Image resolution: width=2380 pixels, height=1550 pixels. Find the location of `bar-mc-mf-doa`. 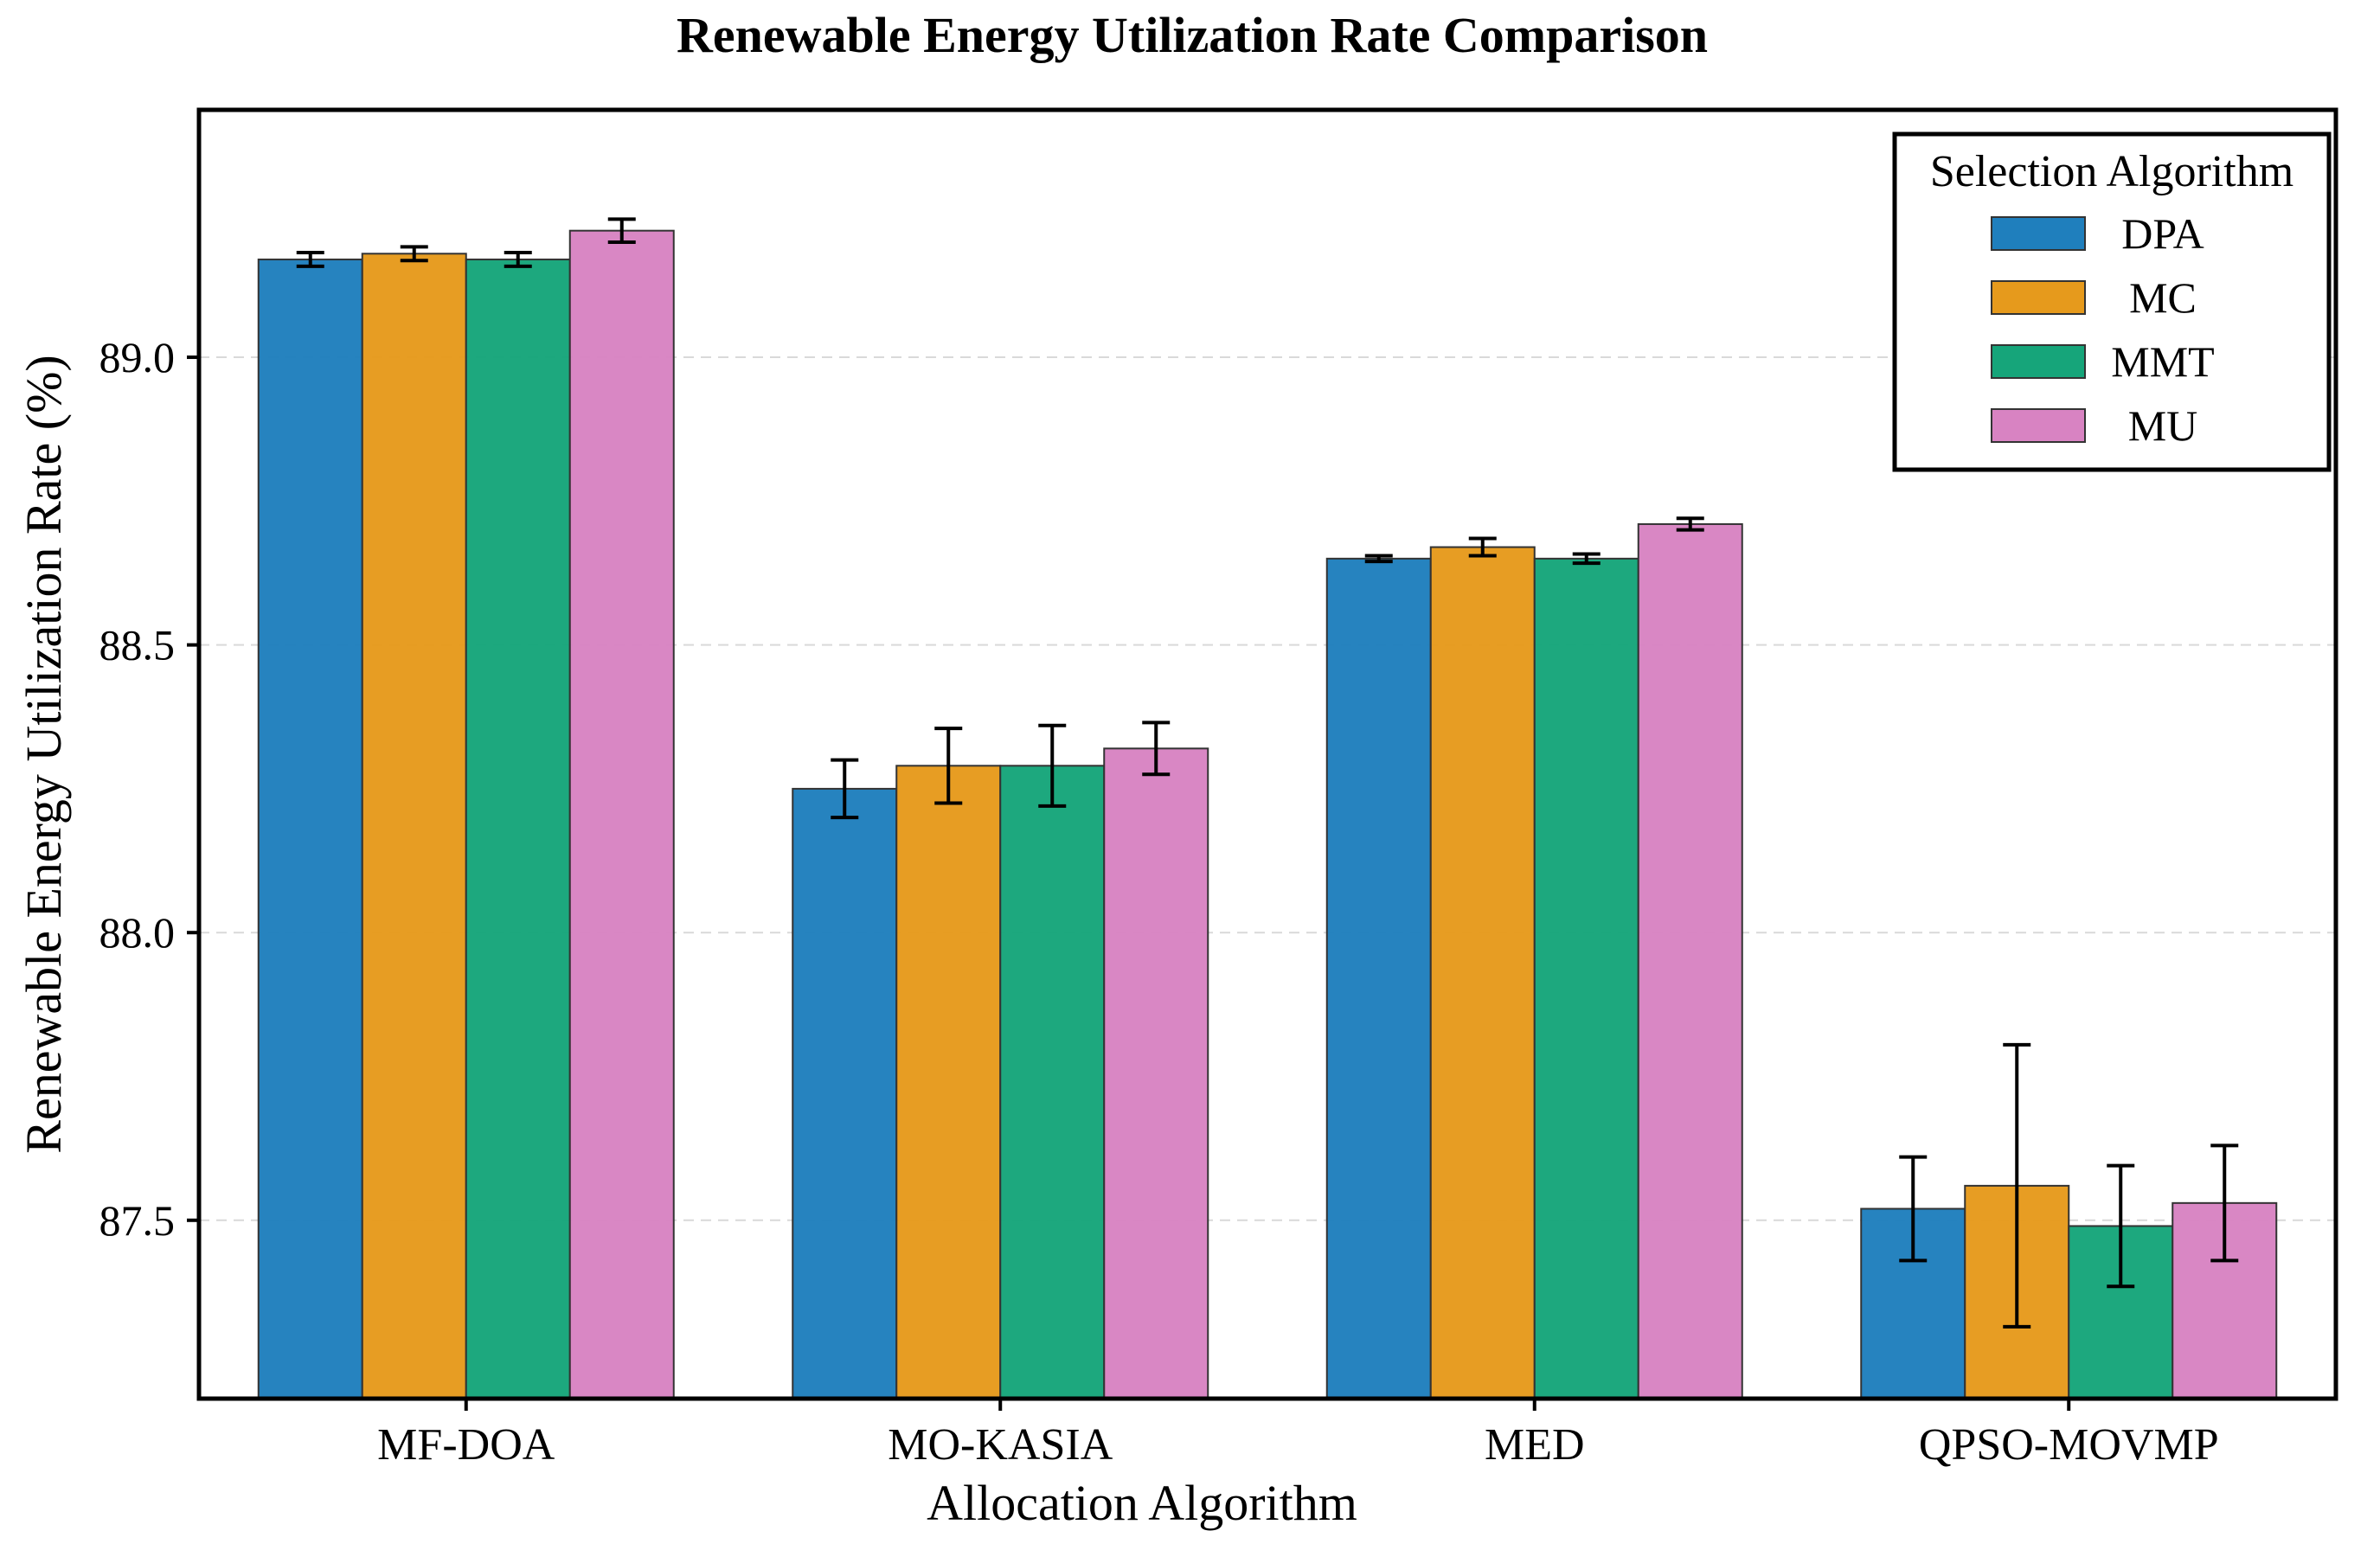

bar-mc-mf-doa is located at coordinates (414, 826).